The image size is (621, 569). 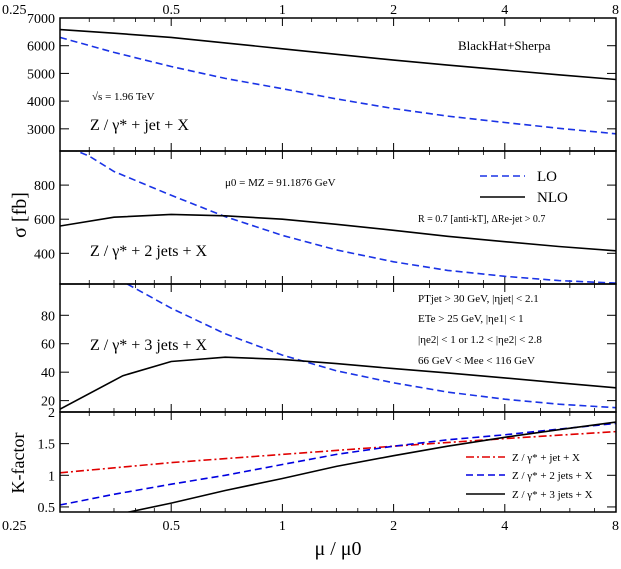 I want to click on legend-k-jet-label: Z / γ* + jet + X, so click(x=546, y=458).